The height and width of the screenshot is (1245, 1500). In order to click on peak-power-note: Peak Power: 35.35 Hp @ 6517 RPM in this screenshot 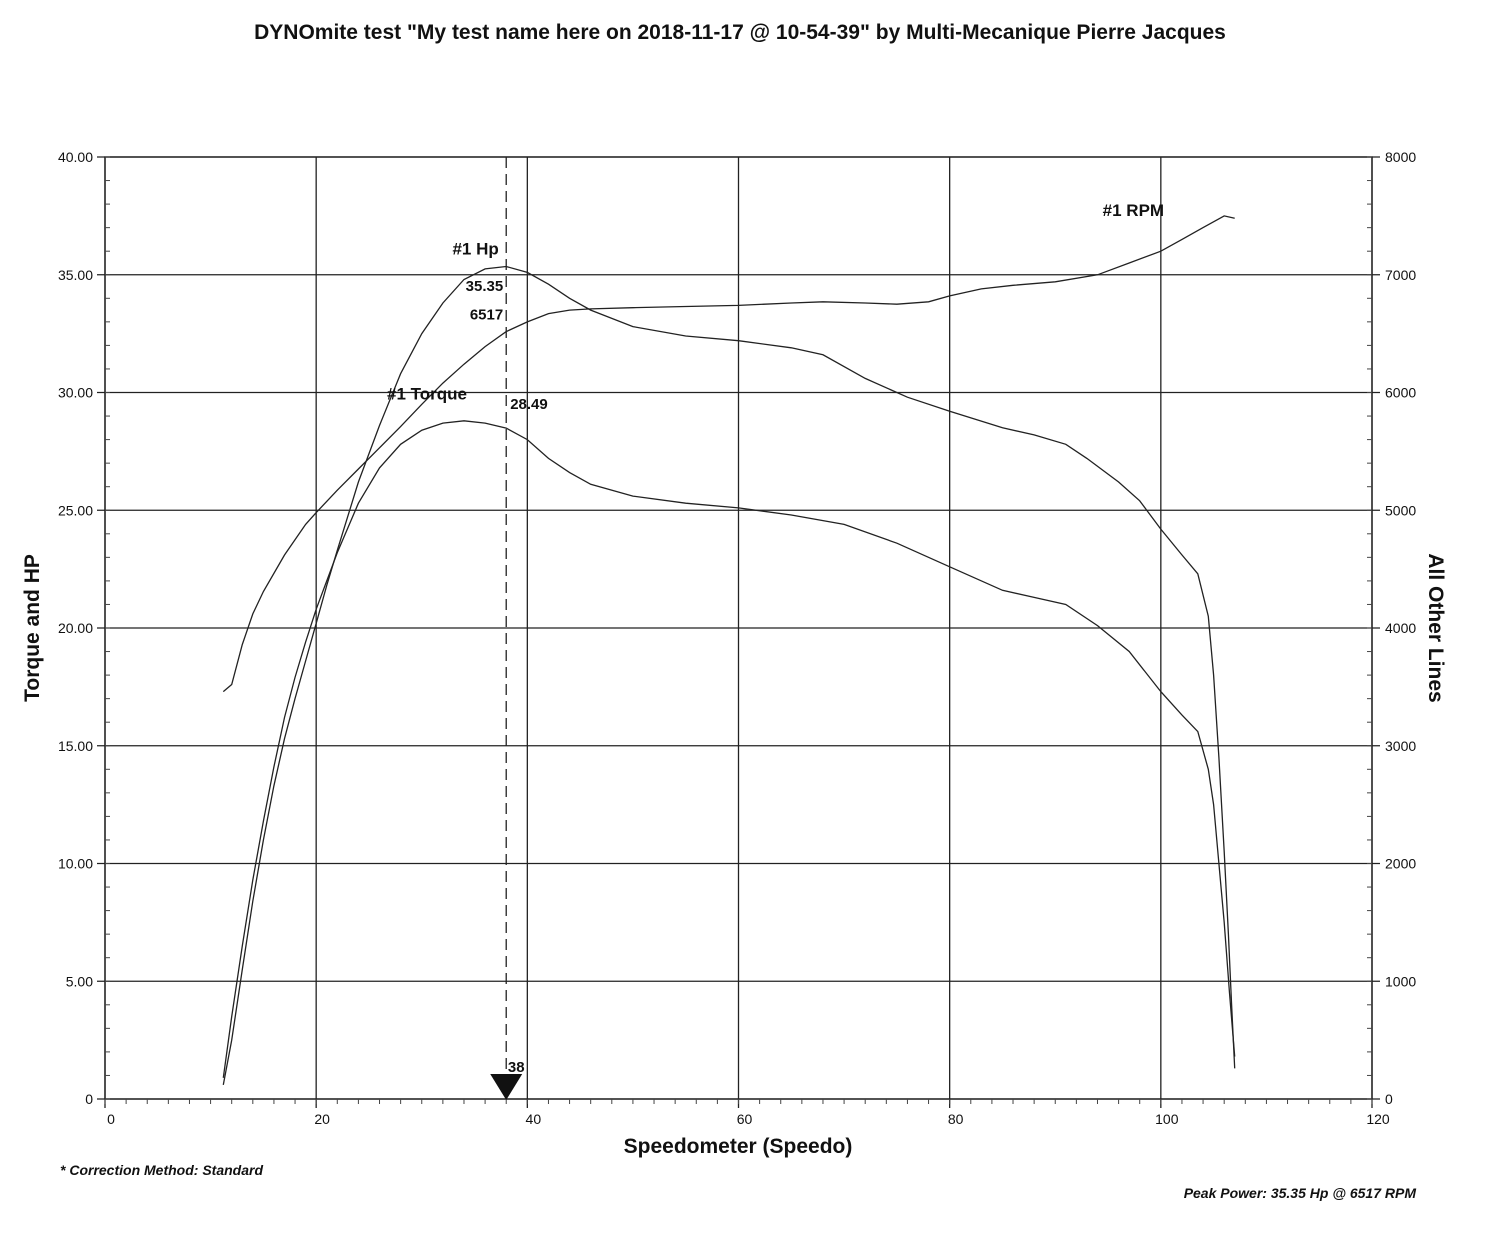, I will do `click(1300, 1193)`.